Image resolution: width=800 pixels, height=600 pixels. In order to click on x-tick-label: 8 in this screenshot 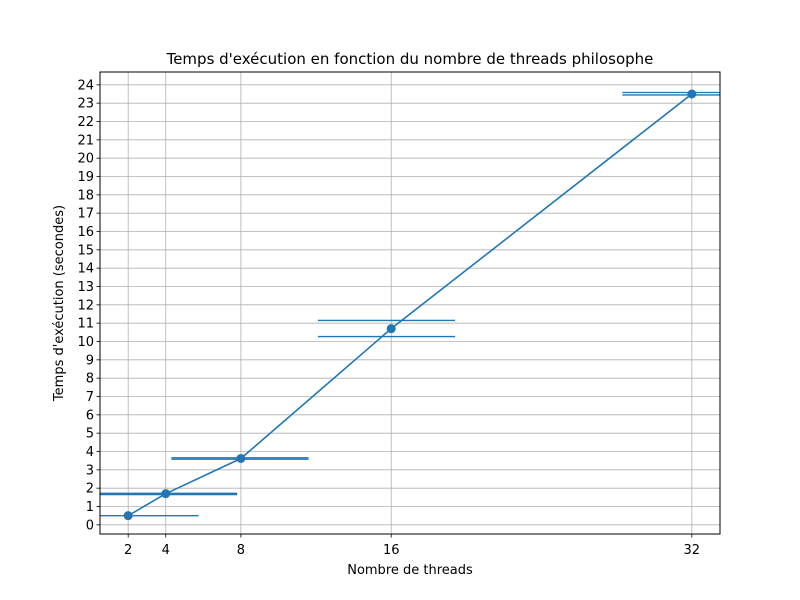, I will do `click(241, 550)`.